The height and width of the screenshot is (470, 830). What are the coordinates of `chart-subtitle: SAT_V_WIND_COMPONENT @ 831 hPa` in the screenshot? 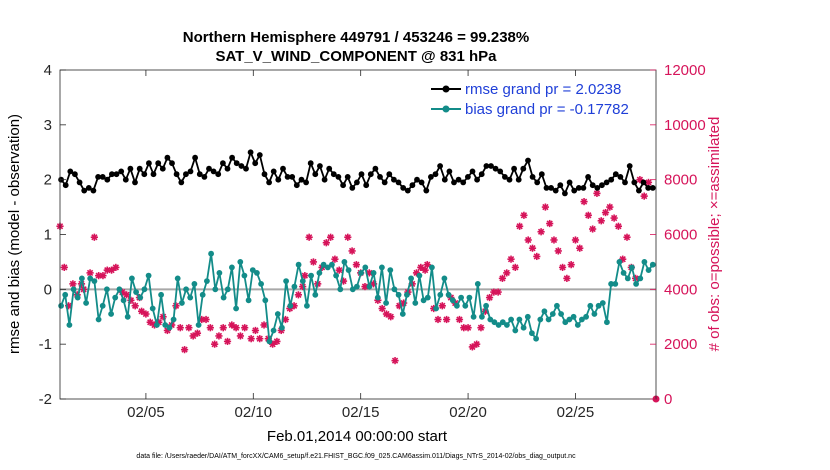 It's located at (356, 56).